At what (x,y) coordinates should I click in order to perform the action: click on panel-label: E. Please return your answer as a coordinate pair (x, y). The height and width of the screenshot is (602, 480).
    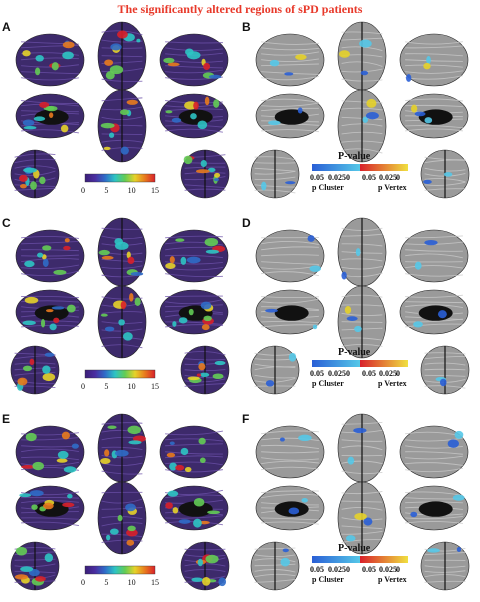
    Looking at the image, I should click on (6, 419).